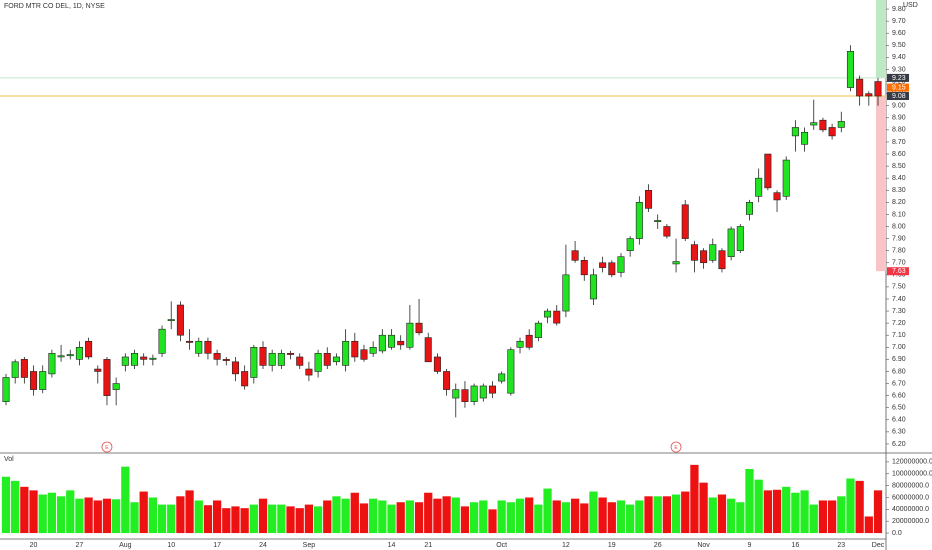  What do you see at coordinates (899, 214) in the screenshot?
I see `y-tick-label: 8.10` at bounding box center [899, 214].